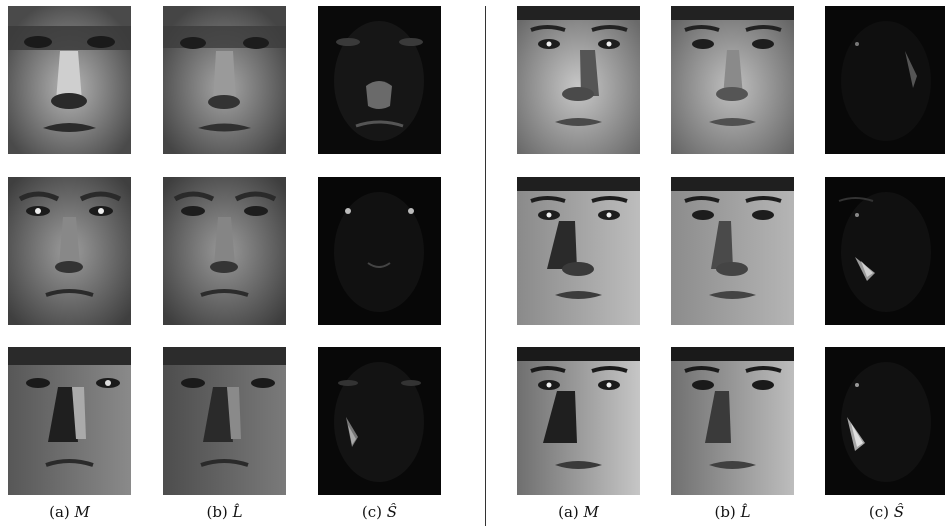  I want to click on caption-left-c: (c) Ŝ, so click(379, 512).